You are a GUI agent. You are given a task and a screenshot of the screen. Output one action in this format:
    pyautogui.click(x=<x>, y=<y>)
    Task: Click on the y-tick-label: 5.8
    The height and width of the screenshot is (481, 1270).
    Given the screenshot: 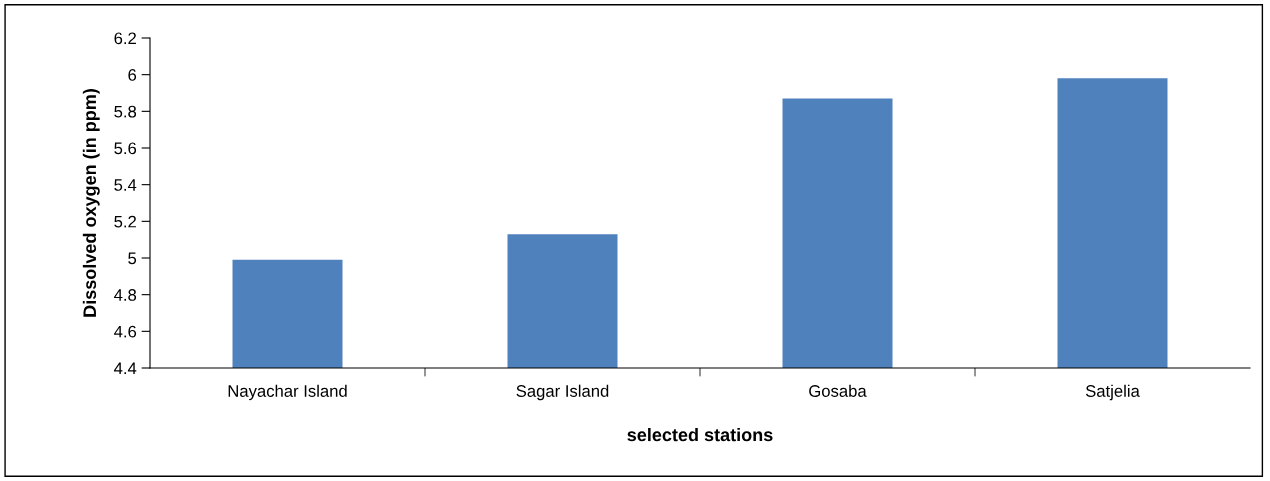 What is the action you would take?
    pyautogui.click(x=125, y=111)
    